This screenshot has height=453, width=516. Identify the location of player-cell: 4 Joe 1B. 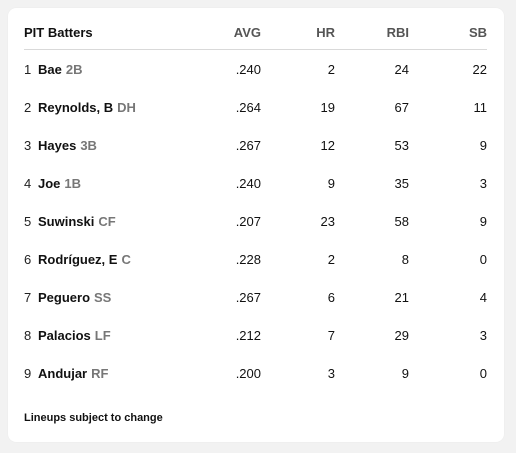
(124, 183).